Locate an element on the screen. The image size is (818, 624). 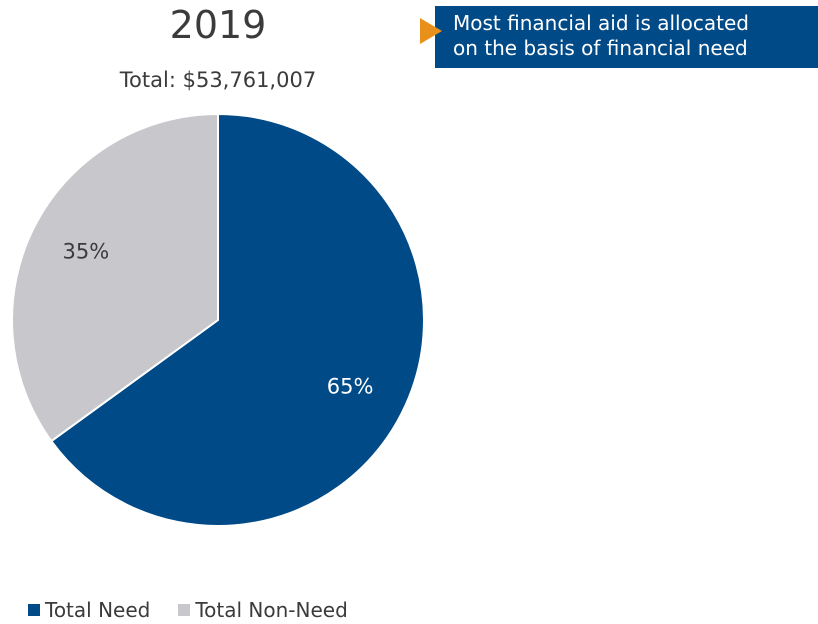
chart-subtitle: Total: $53,761,007 is located at coordinates (218, 80).